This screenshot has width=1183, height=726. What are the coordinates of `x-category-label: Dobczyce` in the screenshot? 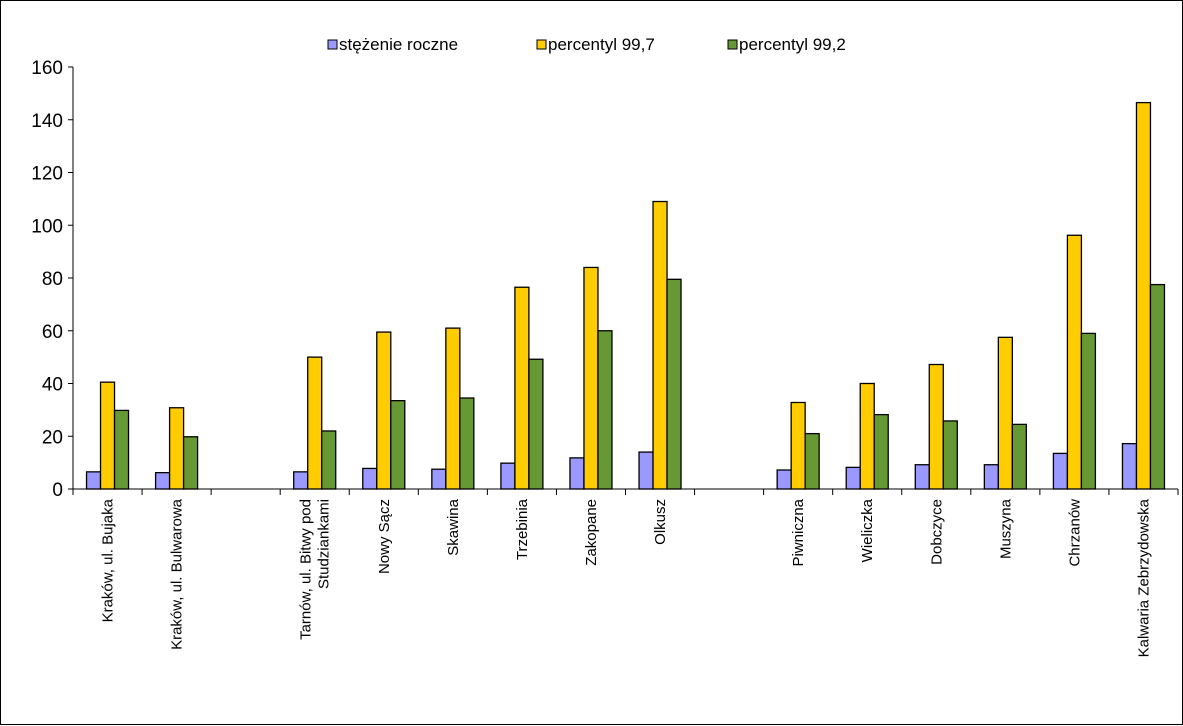 It's located at (936, 532).